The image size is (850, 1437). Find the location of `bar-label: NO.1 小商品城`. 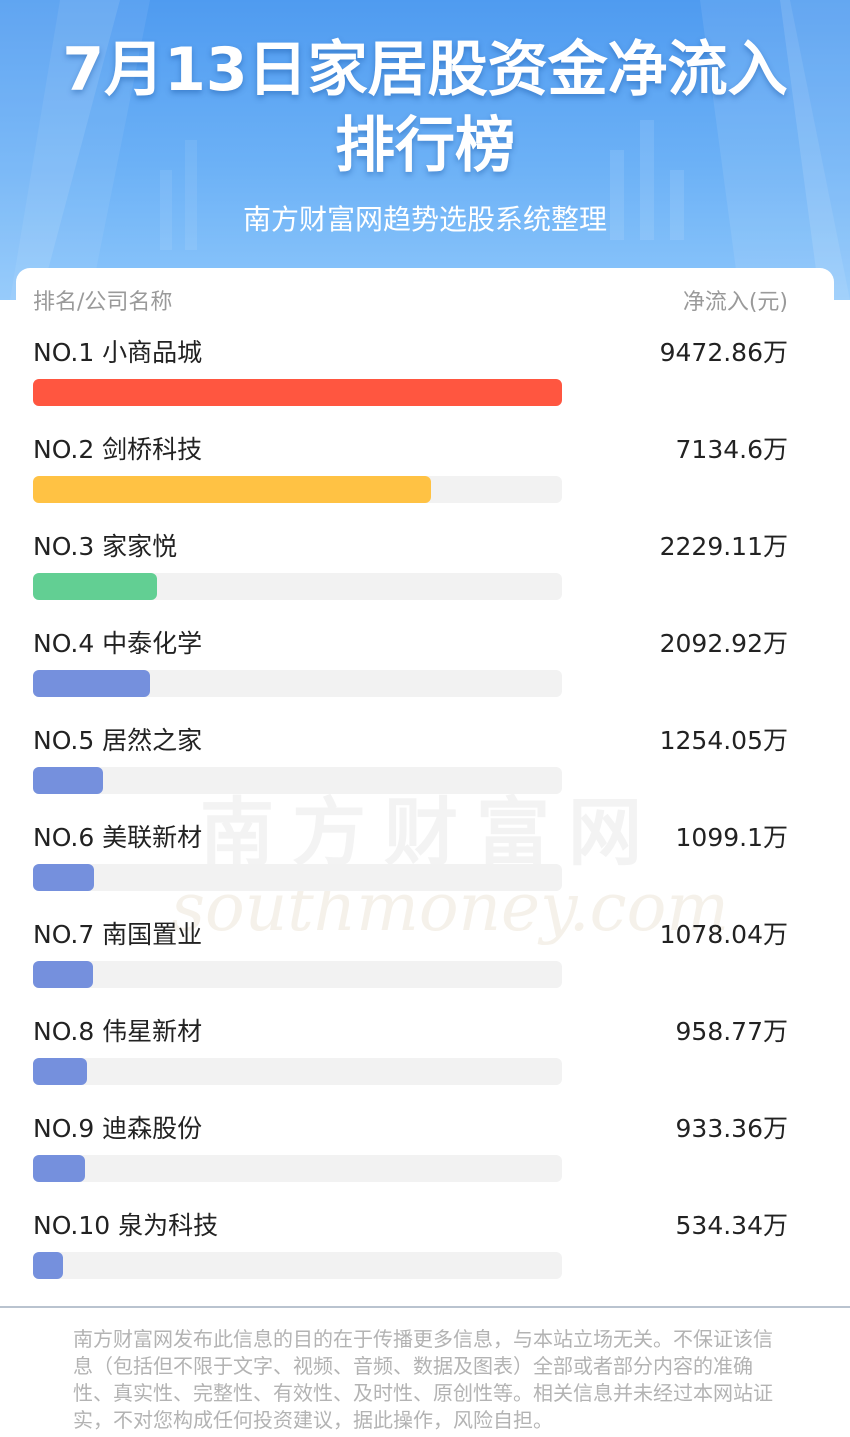

bar-label: NO.1 小商品城 is located at coordinates (118, 352).